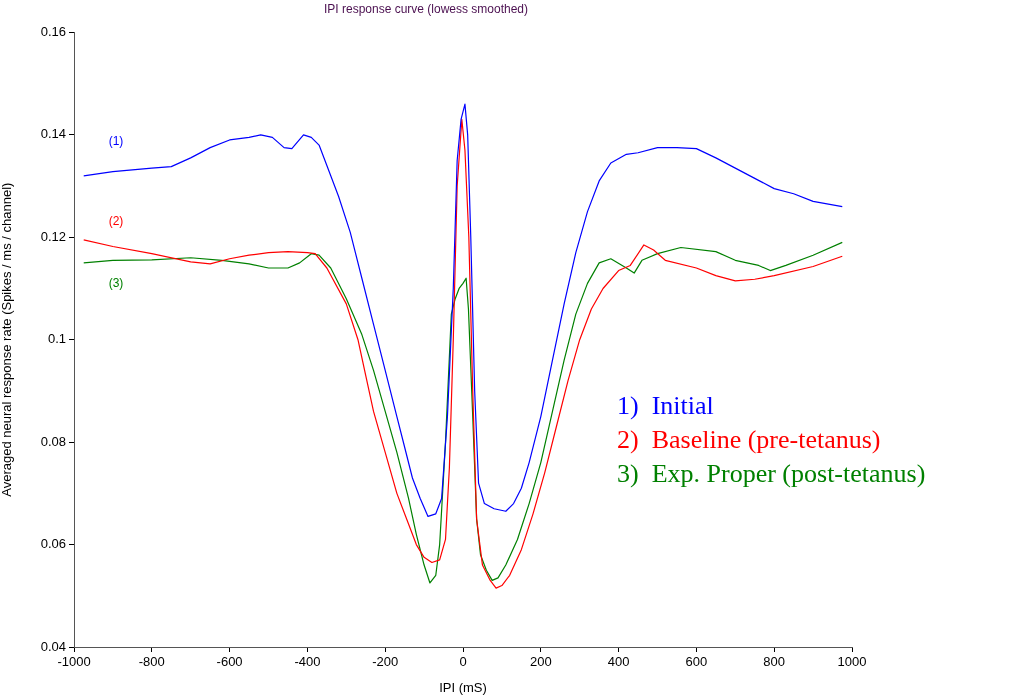  Describe the element at coordinates (771, 474) in the screenshot. I see `text: 3) Exp. Proper (post-tetanus)` at that location.